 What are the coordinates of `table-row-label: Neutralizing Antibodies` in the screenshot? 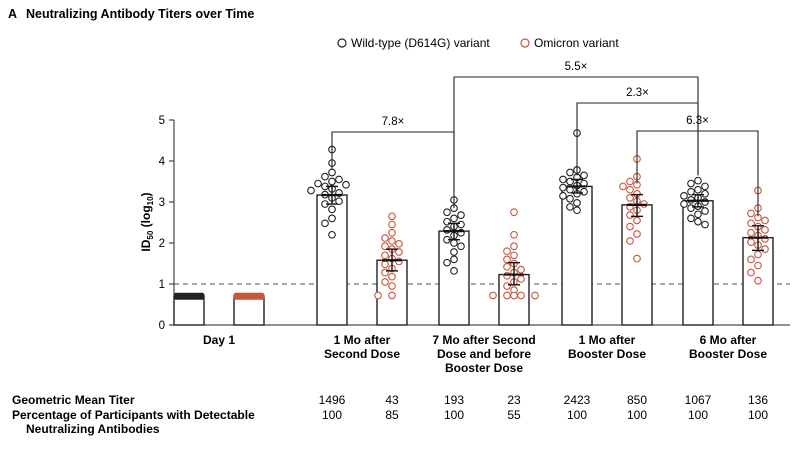 It's located at (93, 429).